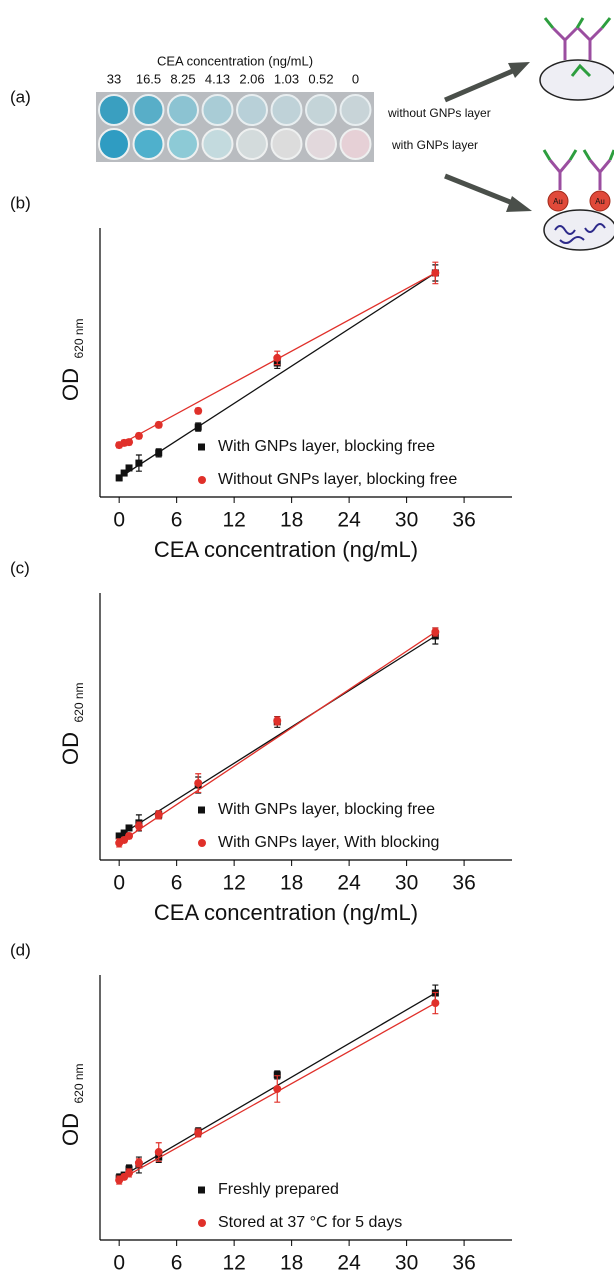  I want to click on concentration-label: 2.06, so click(251, 78).